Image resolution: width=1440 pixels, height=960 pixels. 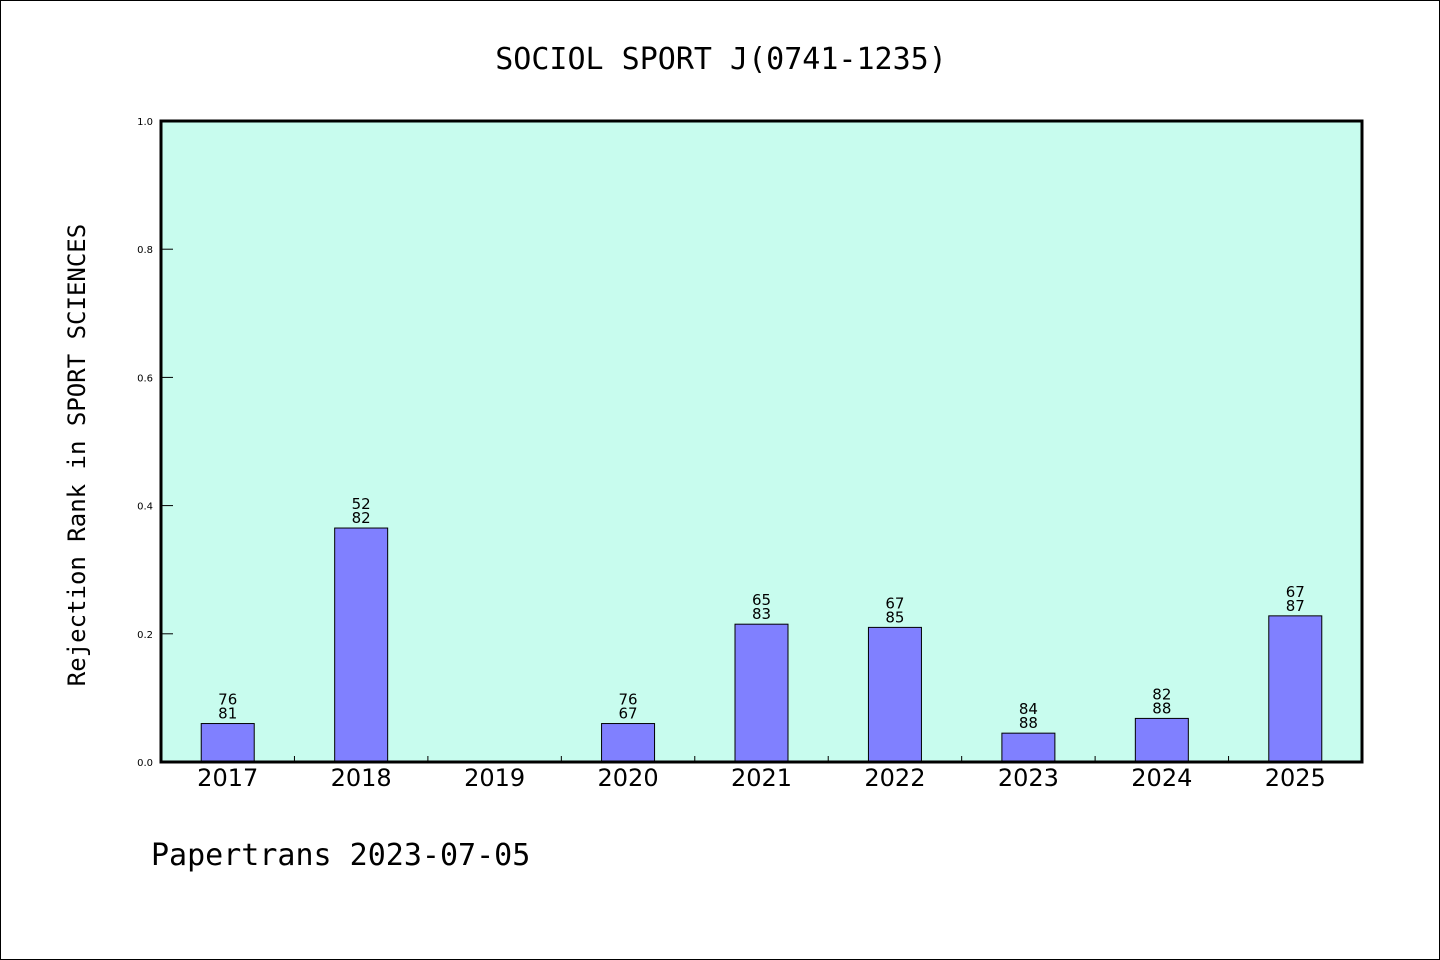 I want to click on x-category-label: 2017, so click(x=227, y=778).